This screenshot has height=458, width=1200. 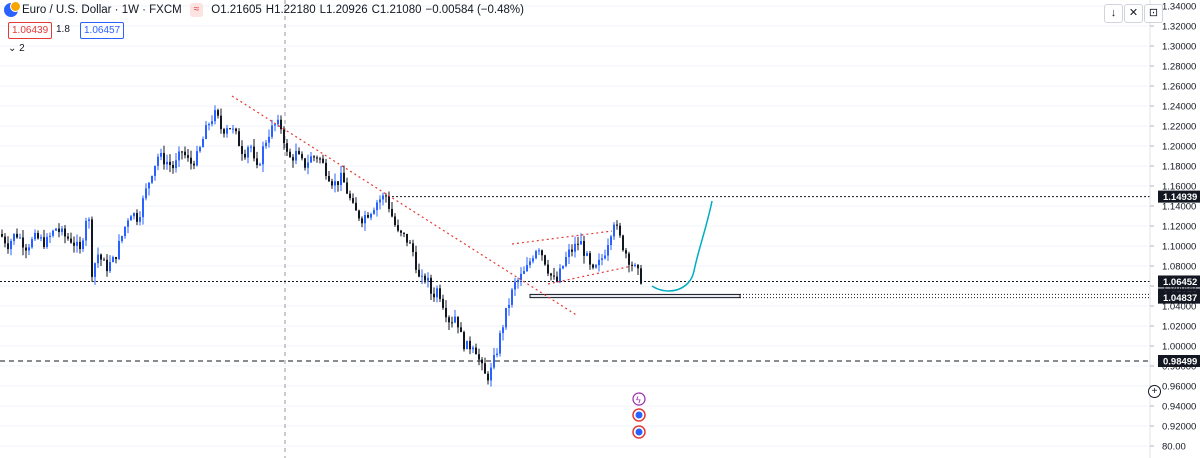 What do you see at coordinates (1153, 13) in the screenshot?
I see `fullscreen-icon: ⊡` at bounding box center [1153, 13].